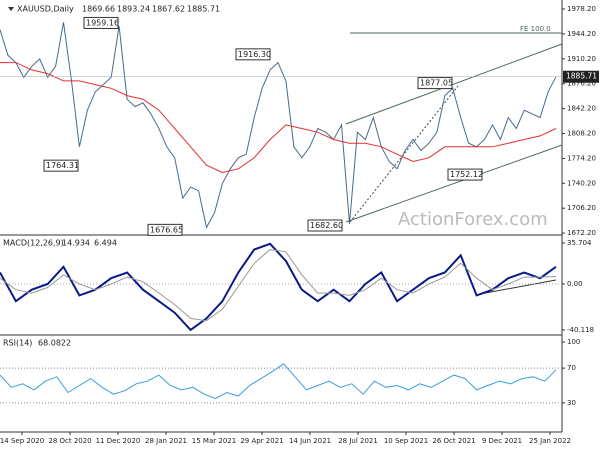 This screenshot has height=450, width=600. Describe the element at coordinates (406, 441) in the screenshot. I see `x-tick-label: 10 Sep 2021` at that location.